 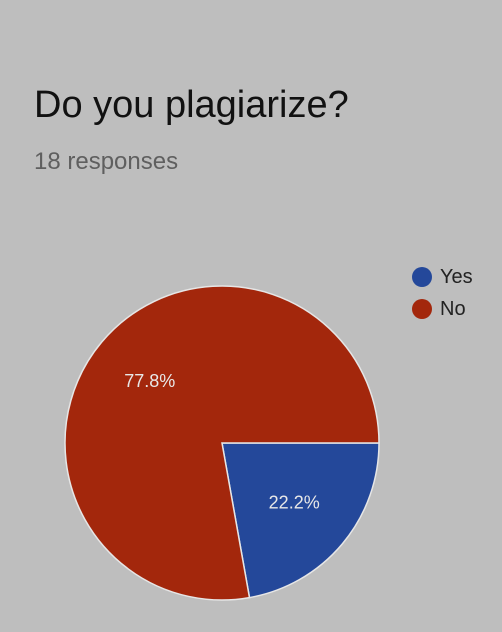 I want to click on response-count: 18 responses, so click(x=106, y=161).